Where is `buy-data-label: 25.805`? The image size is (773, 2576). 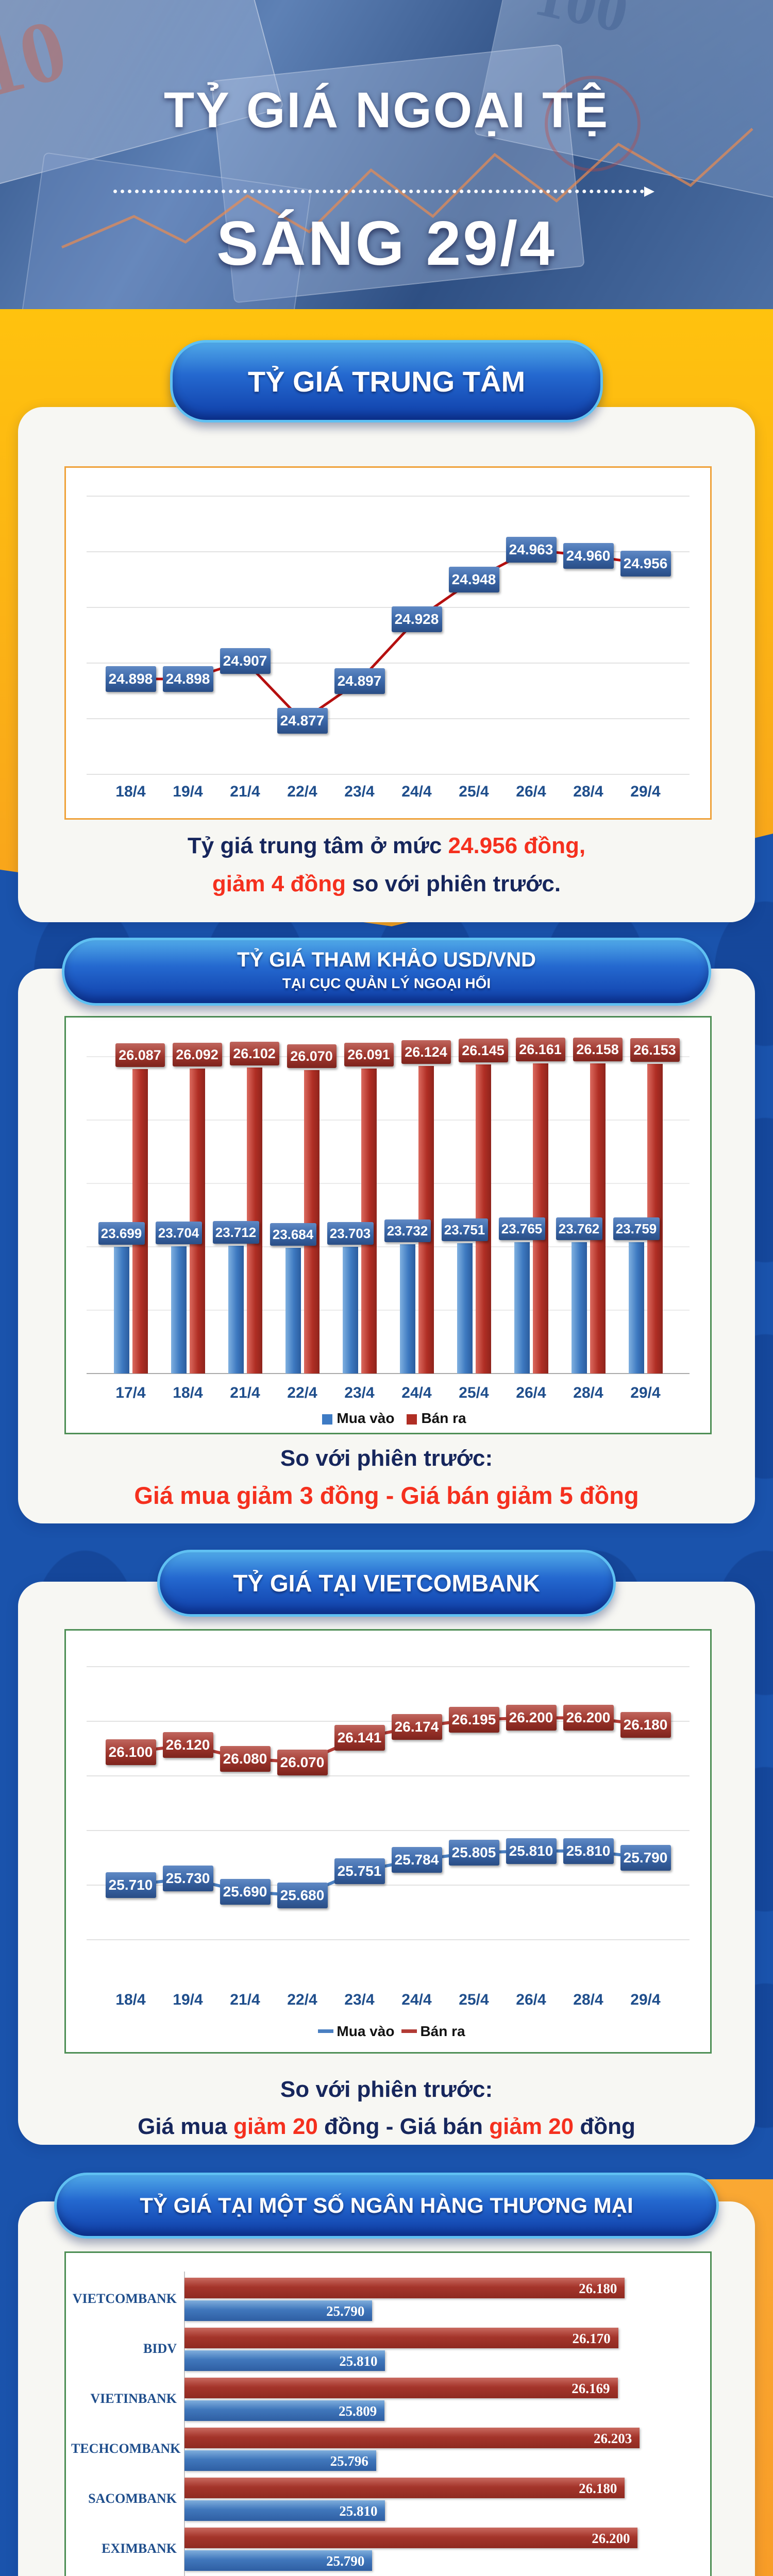 buy-data-label: 25.805 is located at coordinates (473, 1853).